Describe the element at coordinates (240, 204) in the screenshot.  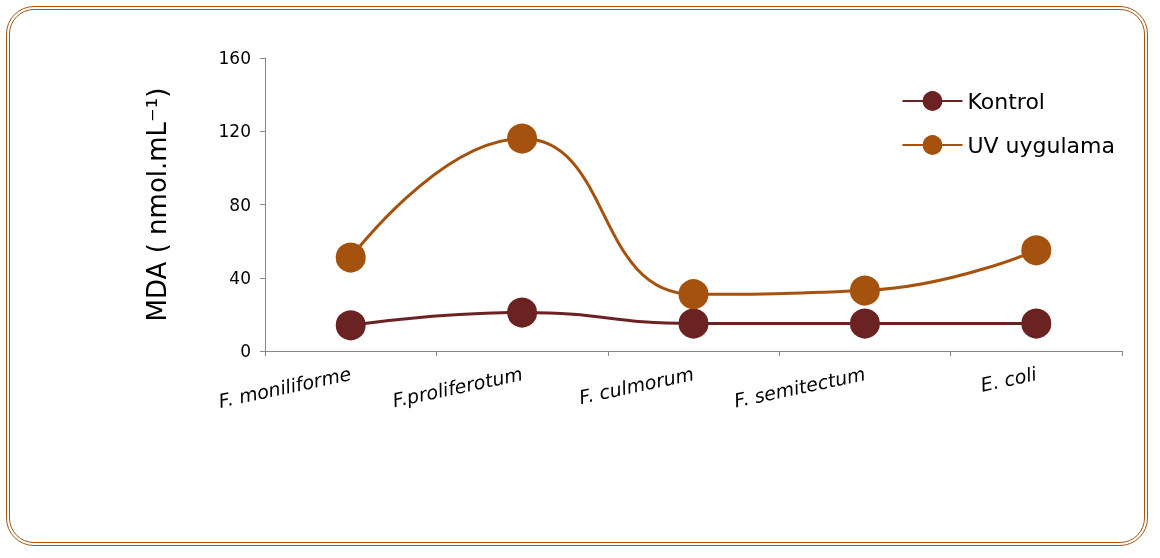
I see `y-tick-label: 80` at that location.